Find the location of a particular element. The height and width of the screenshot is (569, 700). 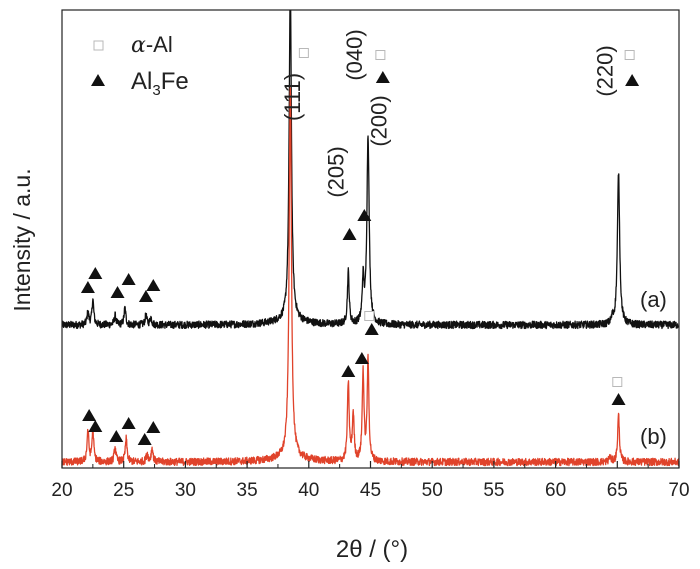

legend-alpha-symbol: α is located at coordinates (138, 45).